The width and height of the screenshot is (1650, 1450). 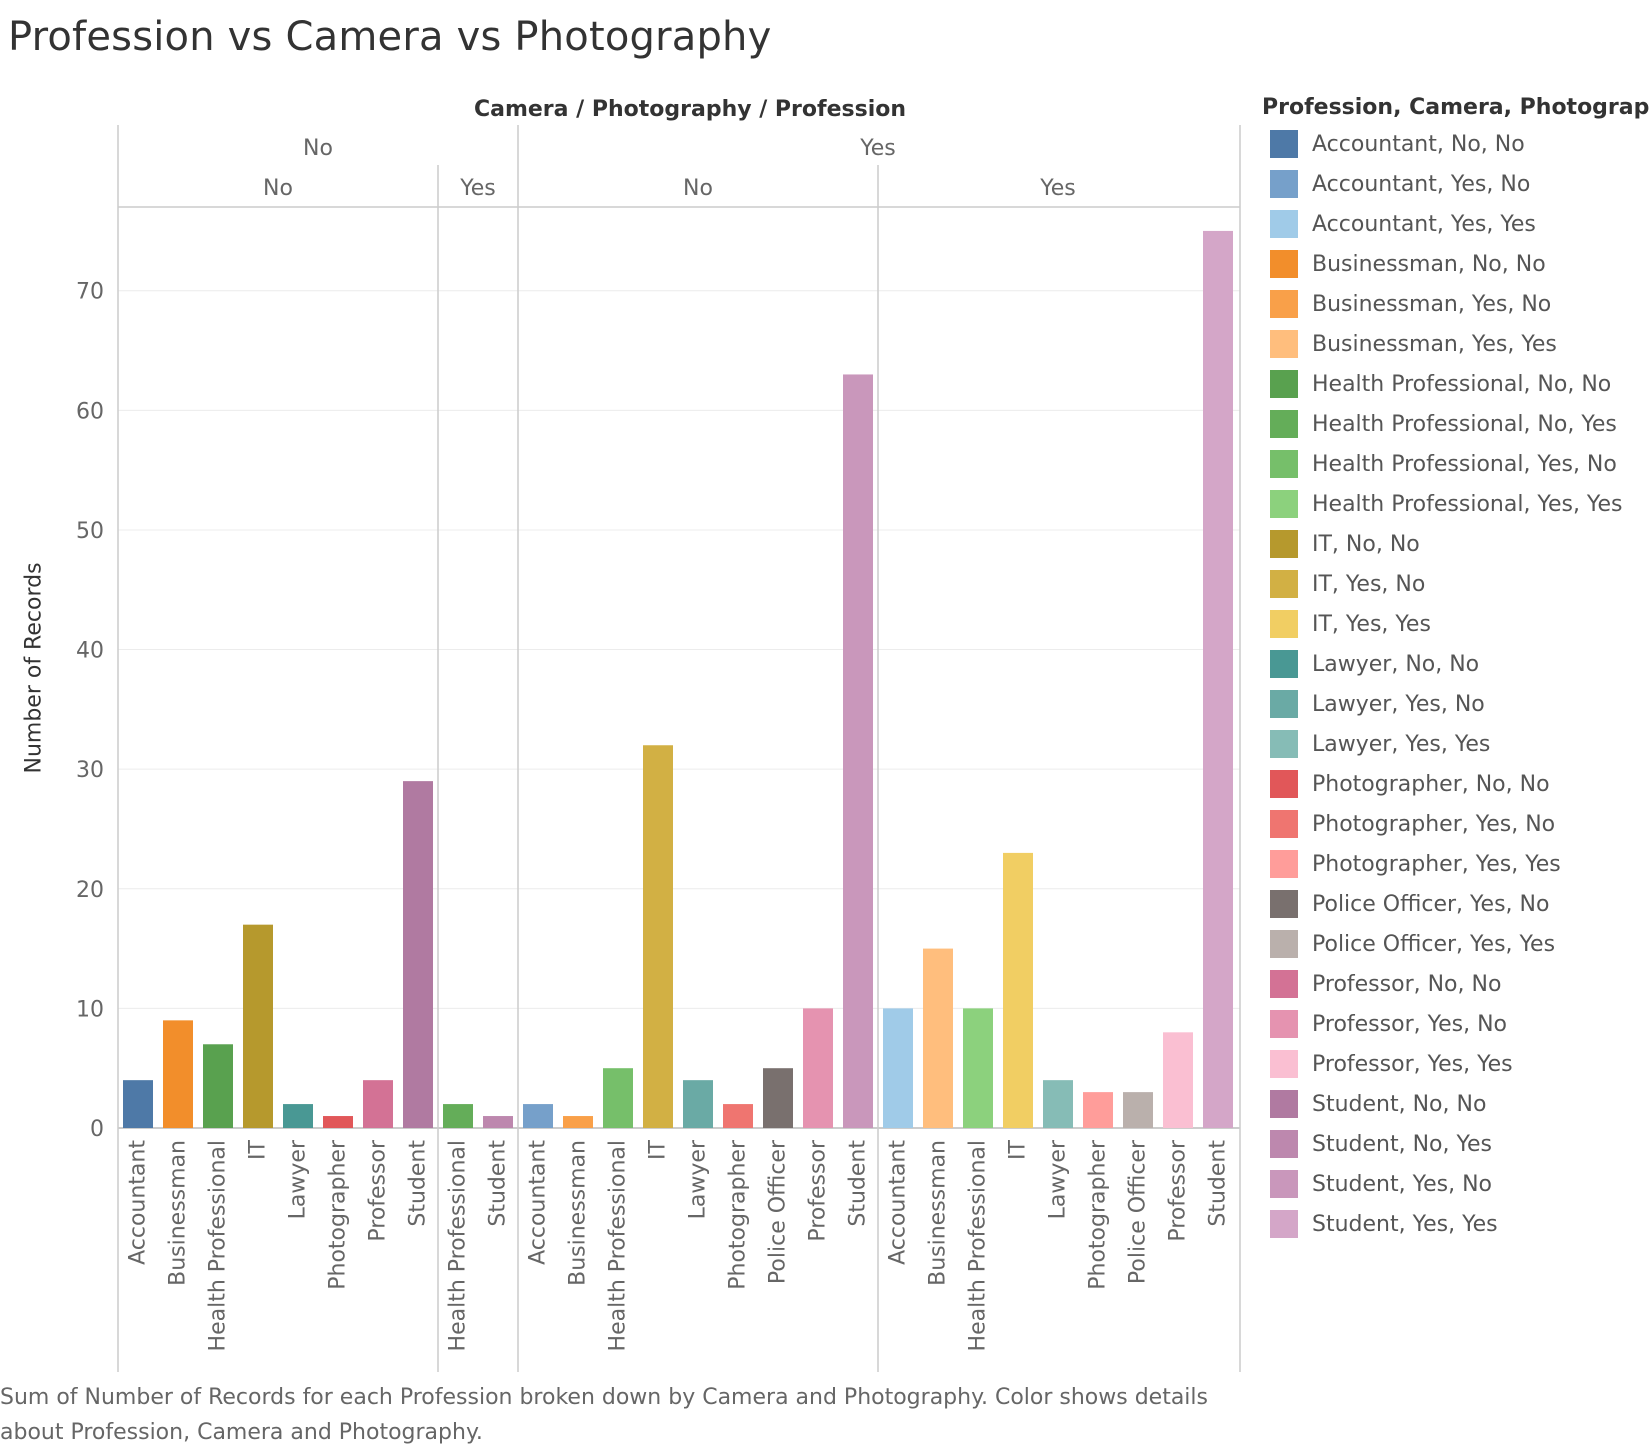 I want to click on legend-label: IT, No, No, so click(x=1366, y=544).